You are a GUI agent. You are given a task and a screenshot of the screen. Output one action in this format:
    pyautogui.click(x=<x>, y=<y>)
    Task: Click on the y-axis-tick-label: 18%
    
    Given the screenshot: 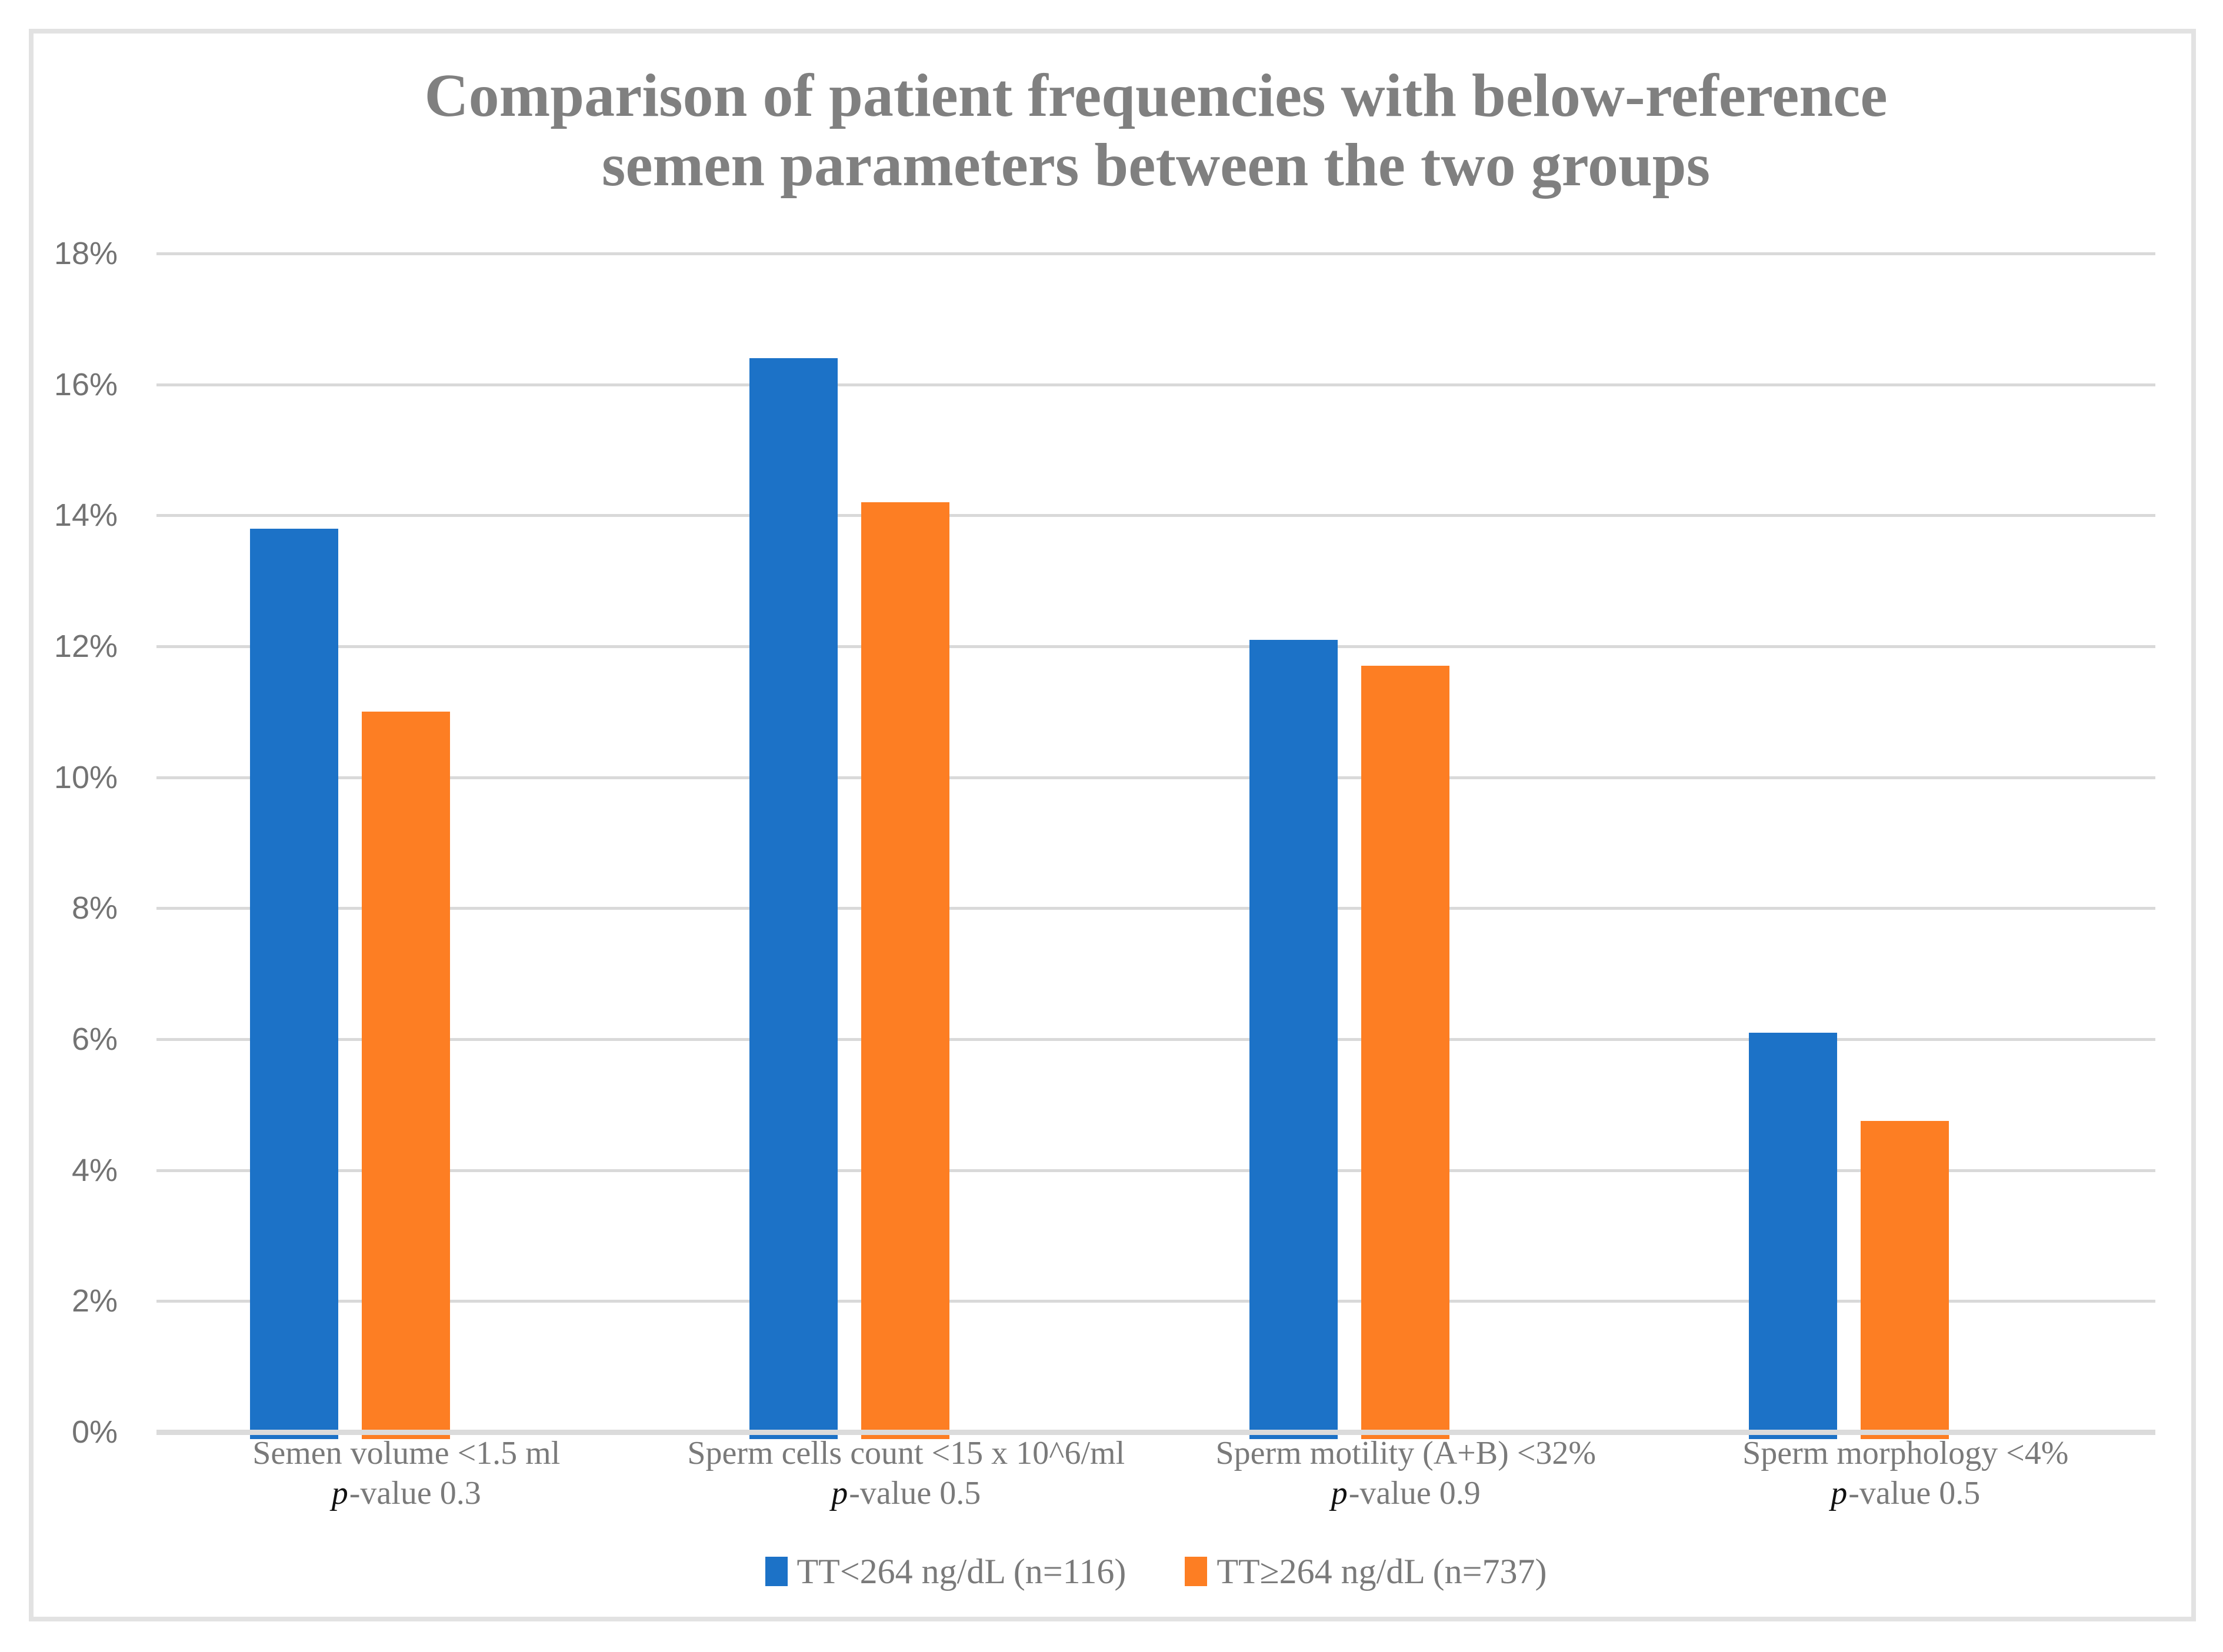 What is the action you would take?
    pyautogui.click(x=86, y=253)
    